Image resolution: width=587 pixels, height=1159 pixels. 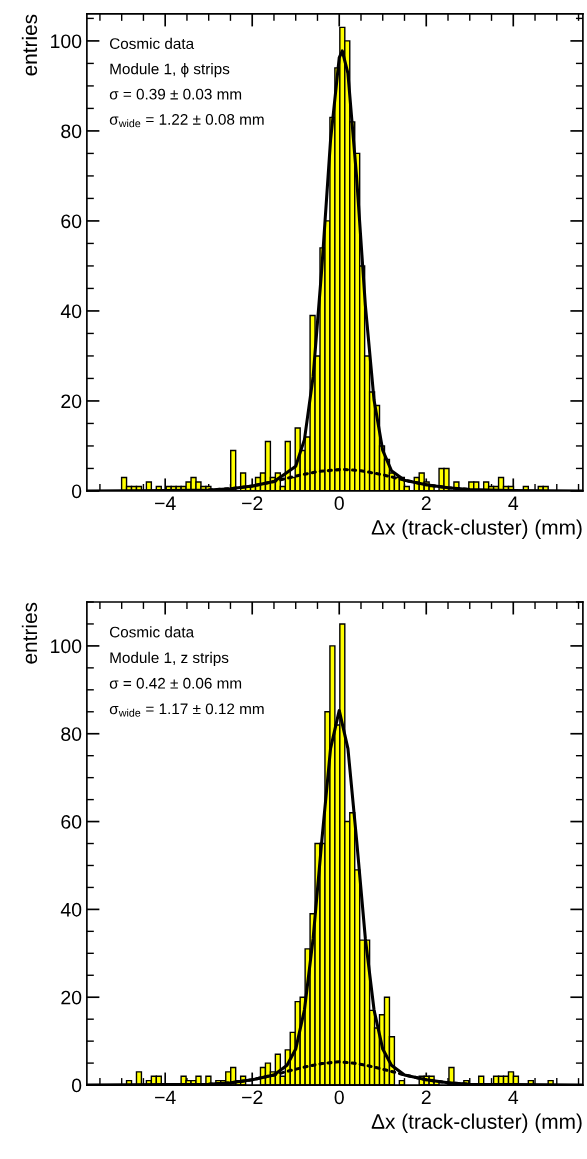 I want to click on annotation: σ$_{wide}$ = 1.17 ± 0.12 mm, so click(x=186, y=710).